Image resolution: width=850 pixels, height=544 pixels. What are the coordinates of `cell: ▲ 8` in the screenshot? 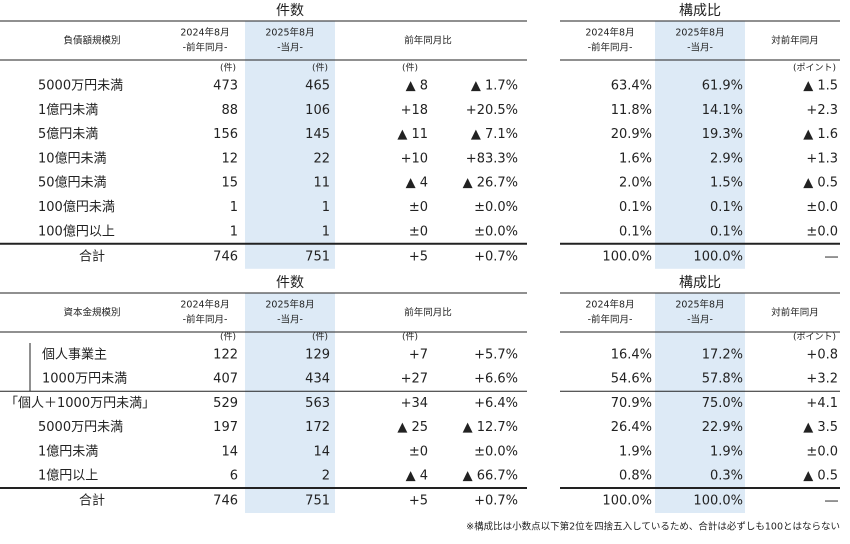 It's located at (417, 86).